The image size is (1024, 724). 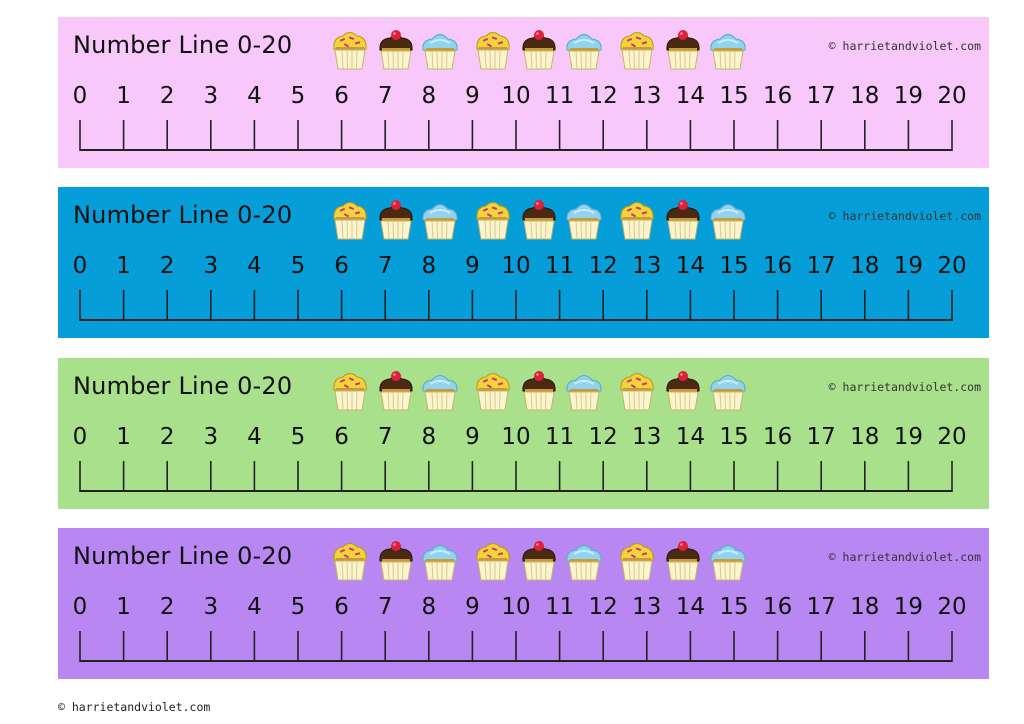 What do you see at coordinates (134, 707) in the screenshot?
I see `footer-credit: © harrietandviolet.com` at bounding box center [134, 707].